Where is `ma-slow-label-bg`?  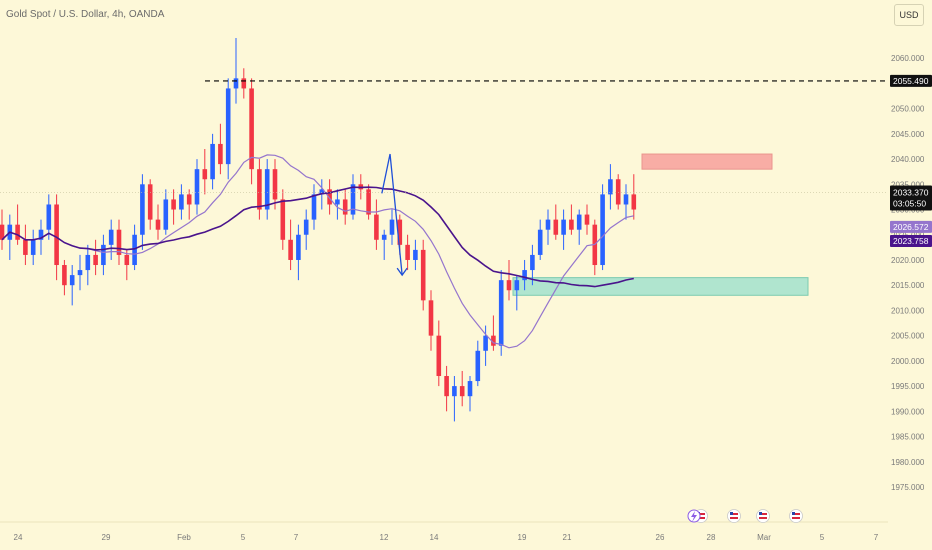
ma-slow-label-bg is located at coordinates (911, 241).